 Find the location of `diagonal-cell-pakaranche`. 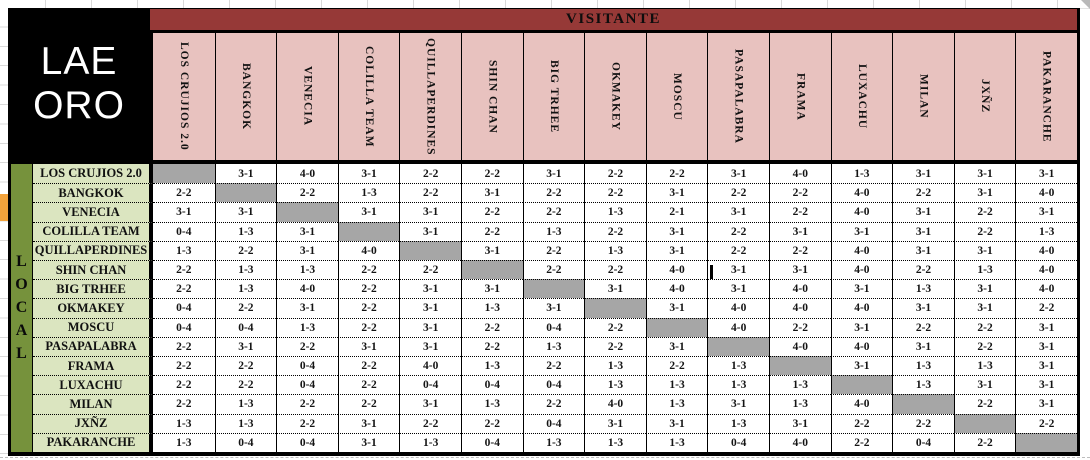

diagonal-cell-pakaranche is located at coordinates (1046, 442).